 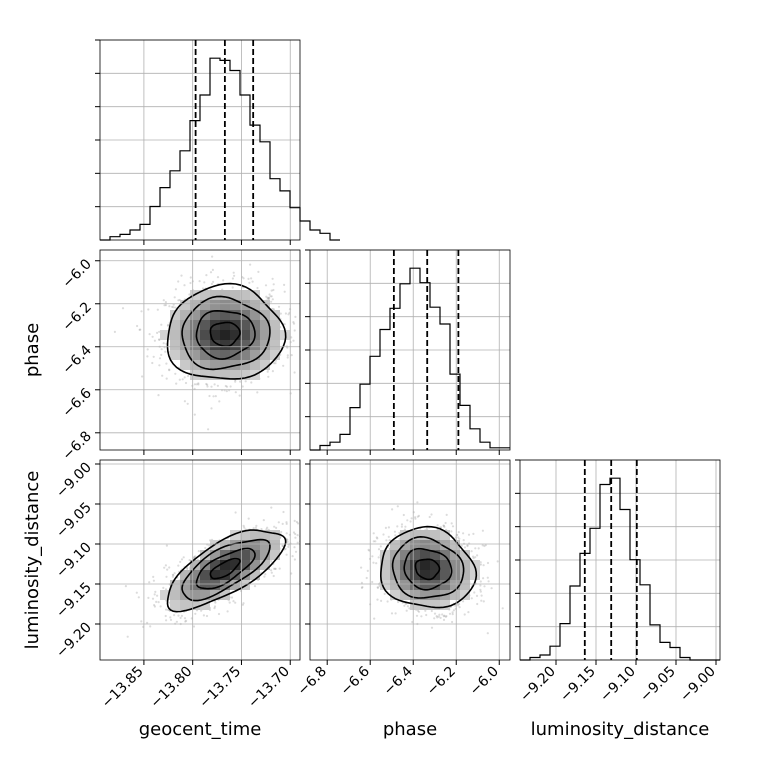 I want to click on y-tick-label: −9.10, so click(x=74, y=561).